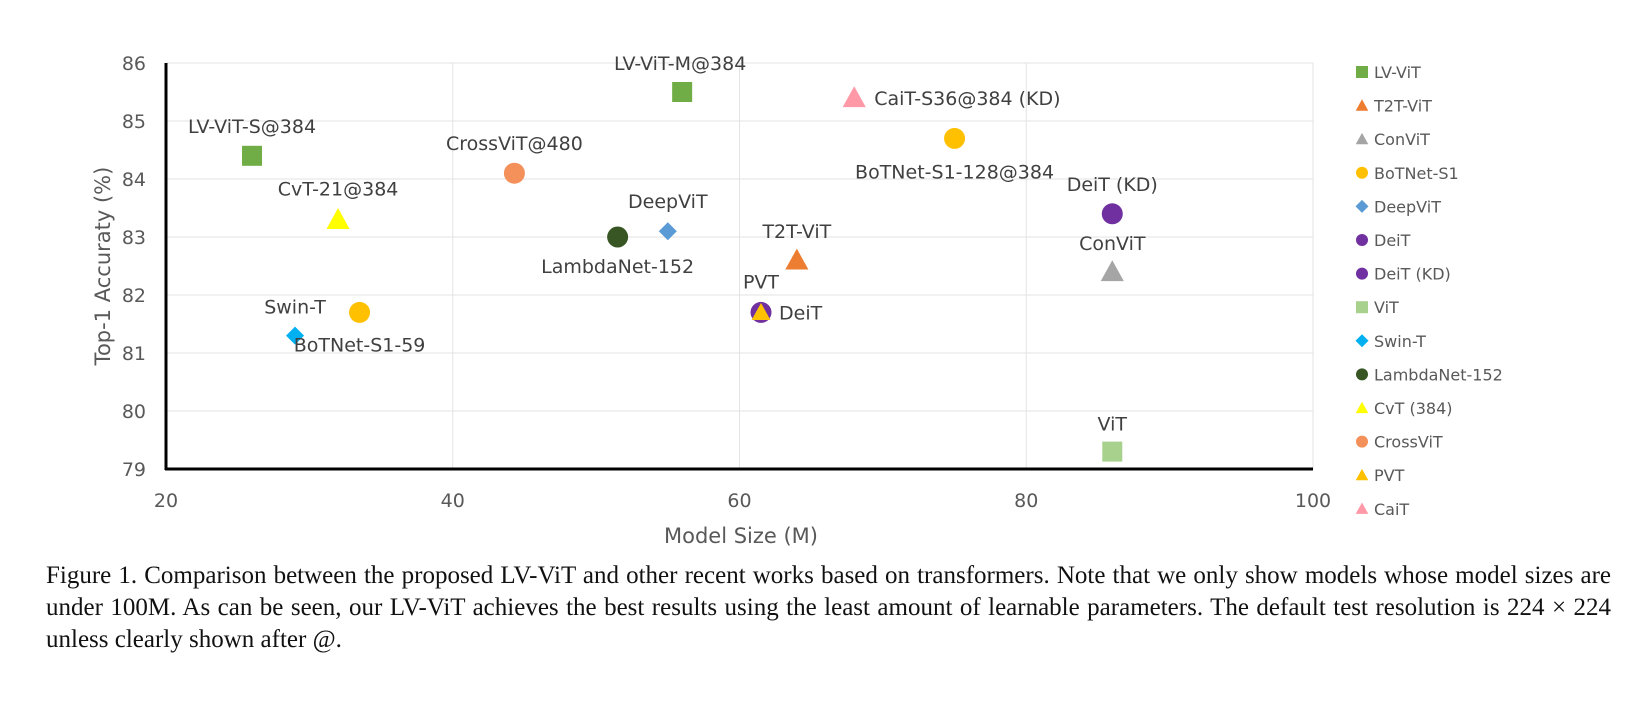 This screenshot has height=704, width=1628. What do you see at coordinates (134, 412) in the screenshot?
I see `y-tick-label: 80` at bounding box center [134, 412].